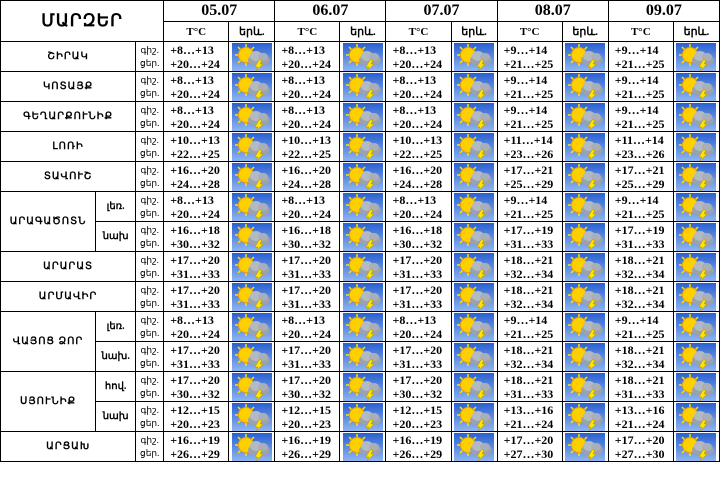  Describe the element at coordinates (639, 453) in the screenshot. I see `temperature: +27…+30` at that location.